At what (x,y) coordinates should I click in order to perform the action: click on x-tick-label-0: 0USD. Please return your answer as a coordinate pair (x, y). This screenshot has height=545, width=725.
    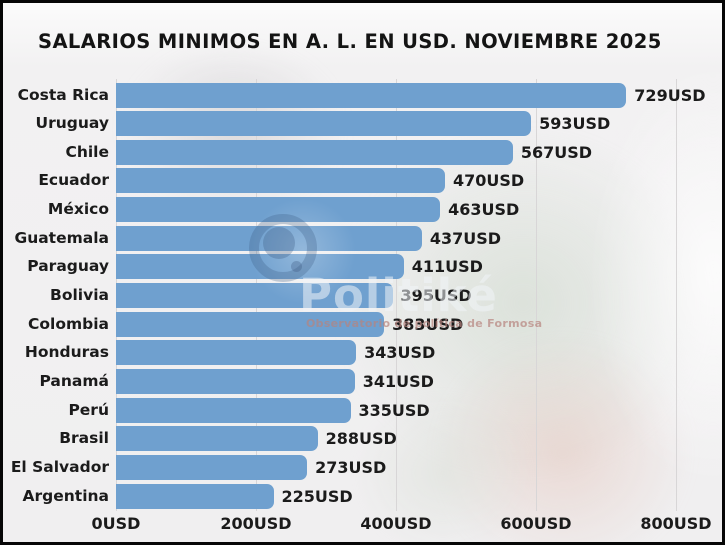
    Looking at the image, I should click on (116, 523).